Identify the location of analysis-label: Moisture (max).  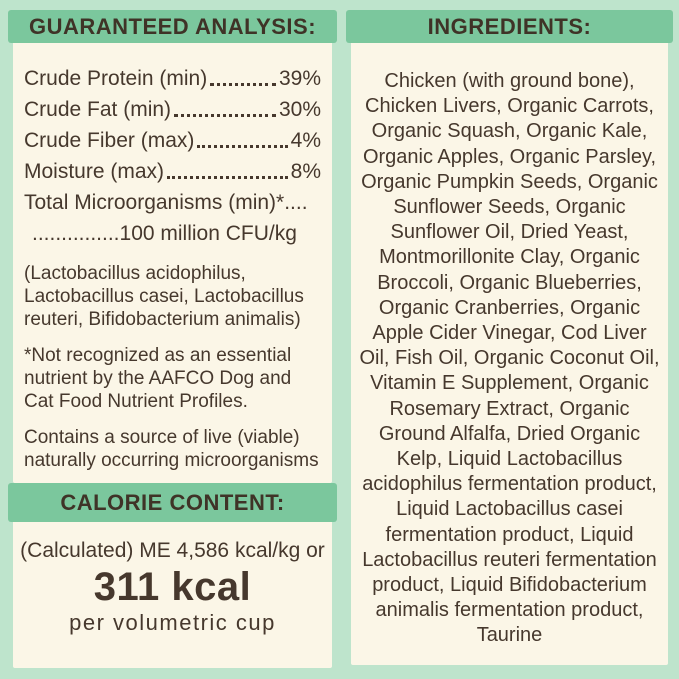
(94, 171).